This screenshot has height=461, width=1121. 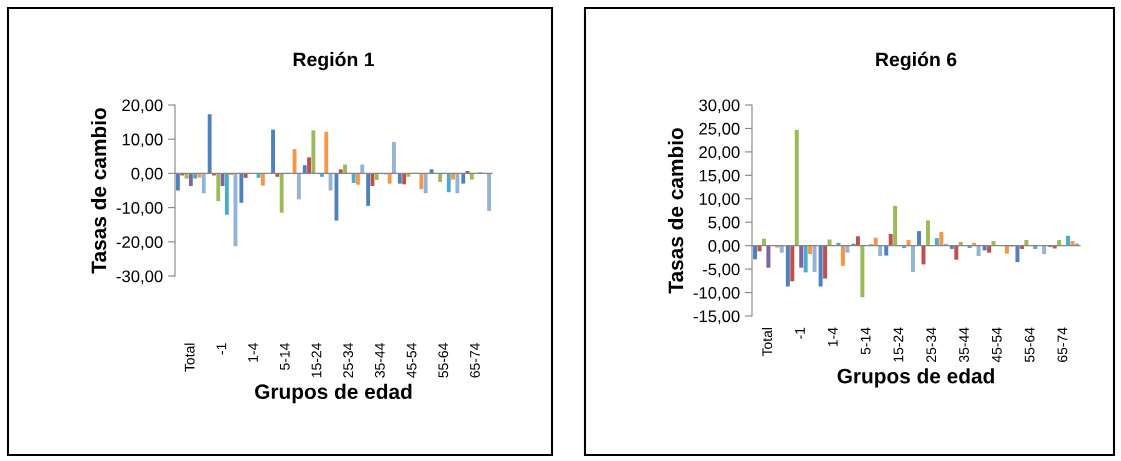 I want to click on y-tick-label: 30,00, so click(x=719, y=106).